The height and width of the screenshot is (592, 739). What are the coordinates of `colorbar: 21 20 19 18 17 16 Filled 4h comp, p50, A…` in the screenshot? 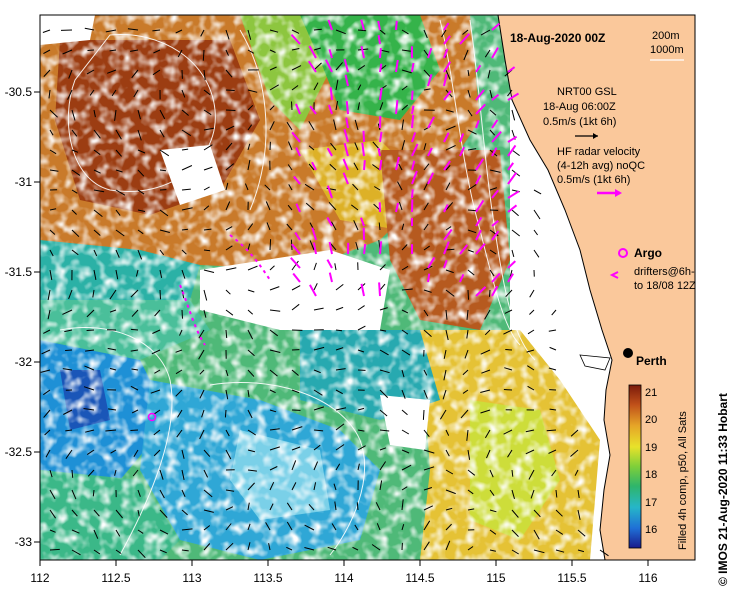 It's located at (658, 467).